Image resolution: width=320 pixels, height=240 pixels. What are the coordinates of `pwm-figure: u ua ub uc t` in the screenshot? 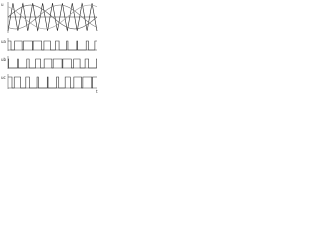 It's located at (49, 48).